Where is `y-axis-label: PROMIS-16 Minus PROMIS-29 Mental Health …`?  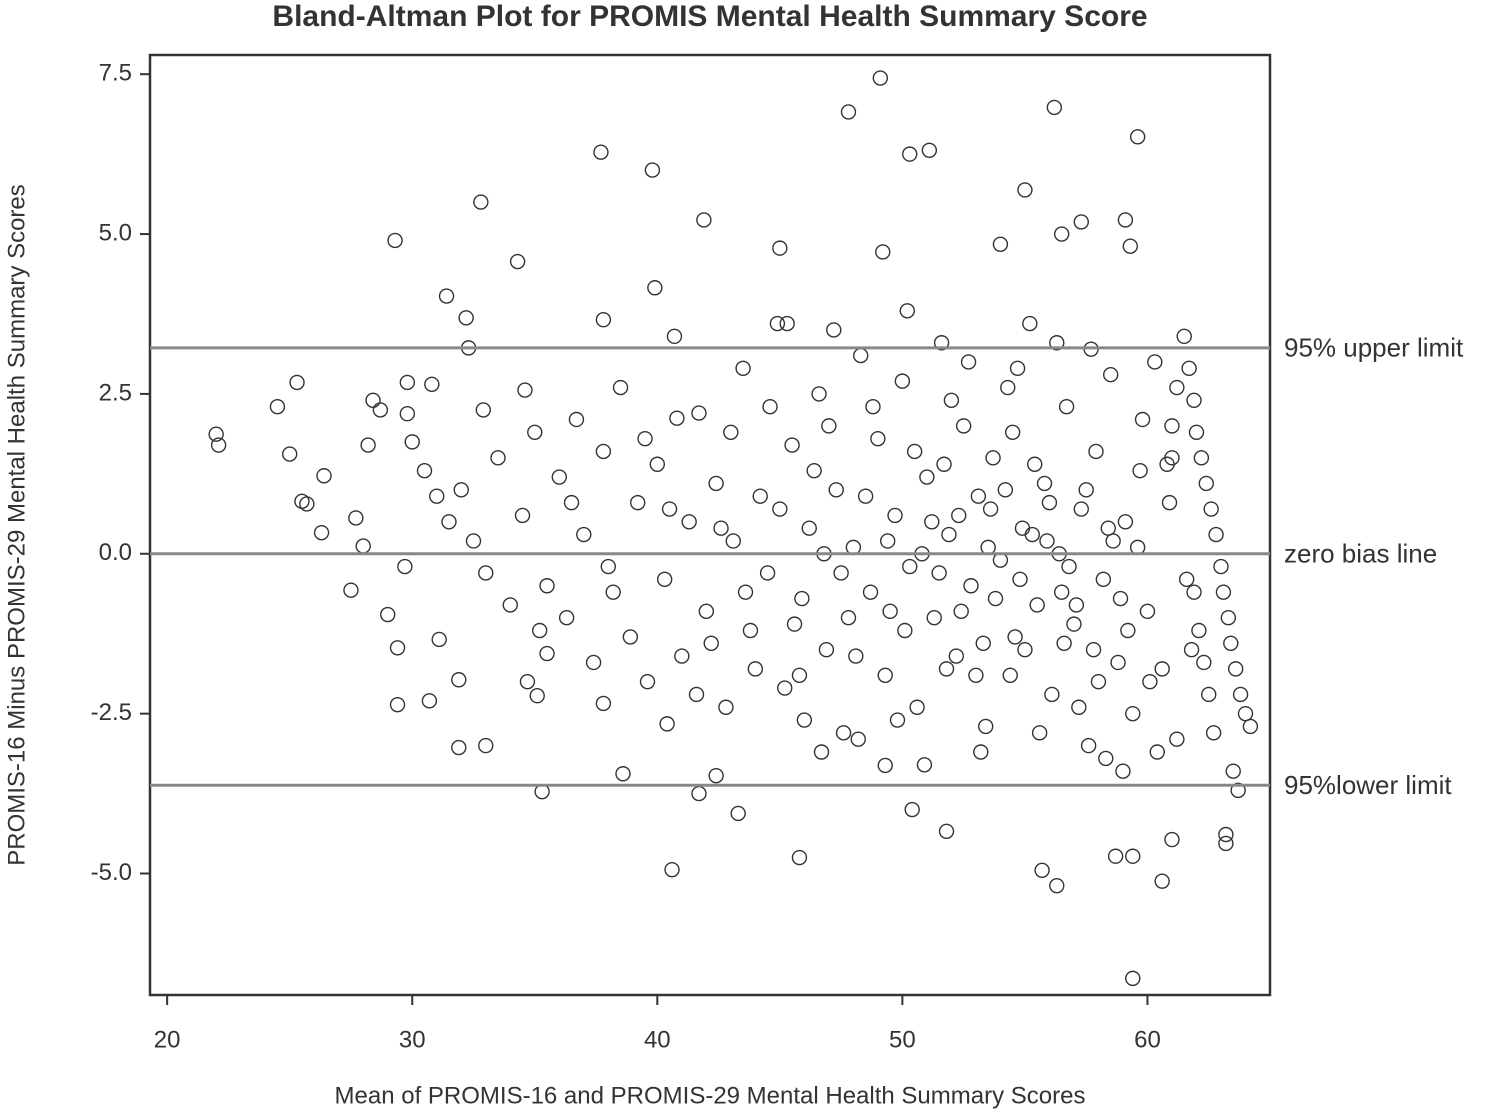
y-axis-label: PROMIS-16 Minus PROMIS-29 Mental Health … is located at coordinates (16, 525).